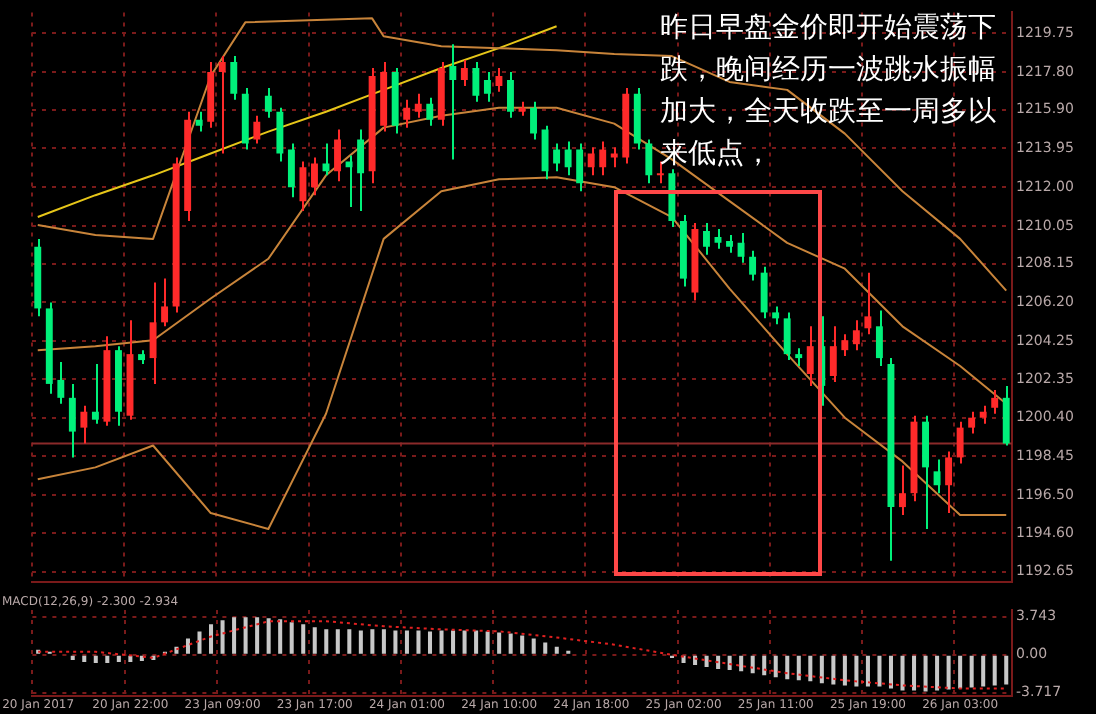  What do you see at coordinates (522, 655) in the screenshot?
I see `line-series` at bounding box center [522, 655].